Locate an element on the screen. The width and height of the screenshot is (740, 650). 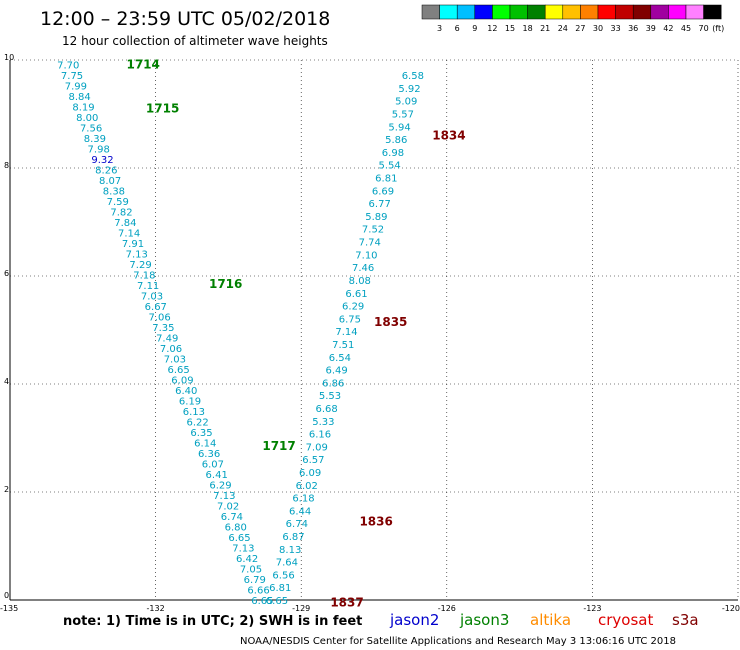
colorbar-label: 33 is located at coordinates (616, 28).